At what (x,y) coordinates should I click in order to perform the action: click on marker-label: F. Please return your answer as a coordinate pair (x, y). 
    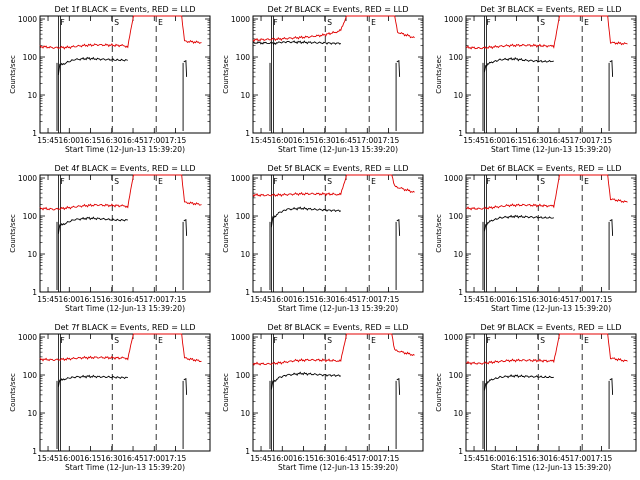
    Looking at the image, I should click on (62, 22).